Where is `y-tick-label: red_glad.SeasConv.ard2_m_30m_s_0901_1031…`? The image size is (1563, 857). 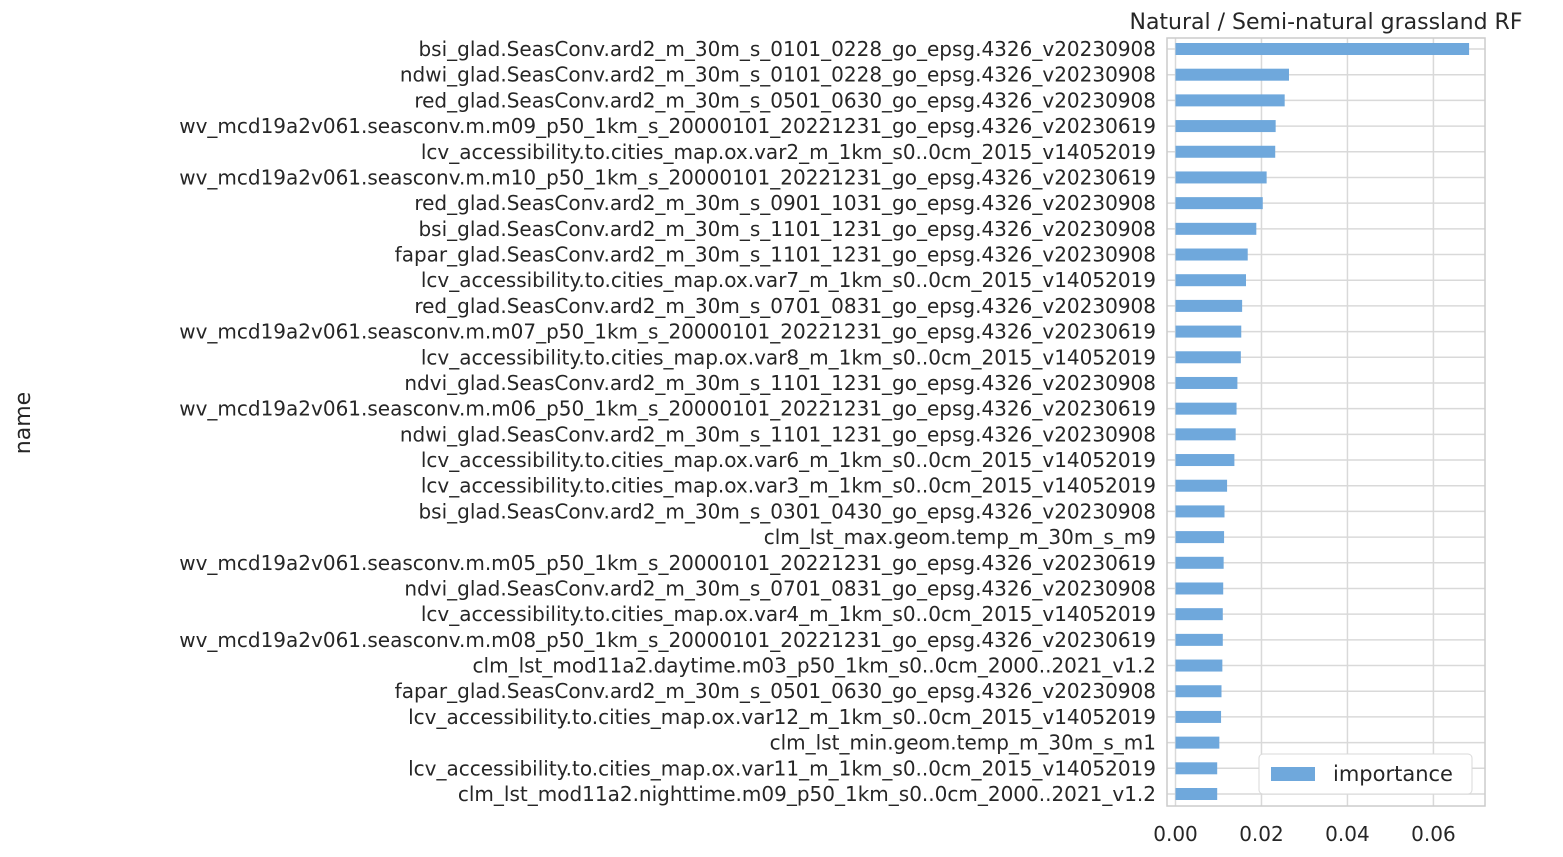
y-tick-label: red_glad.SeasConv.ard2_m_30m_s_0901_1031… is located at coordinates (785, 203).